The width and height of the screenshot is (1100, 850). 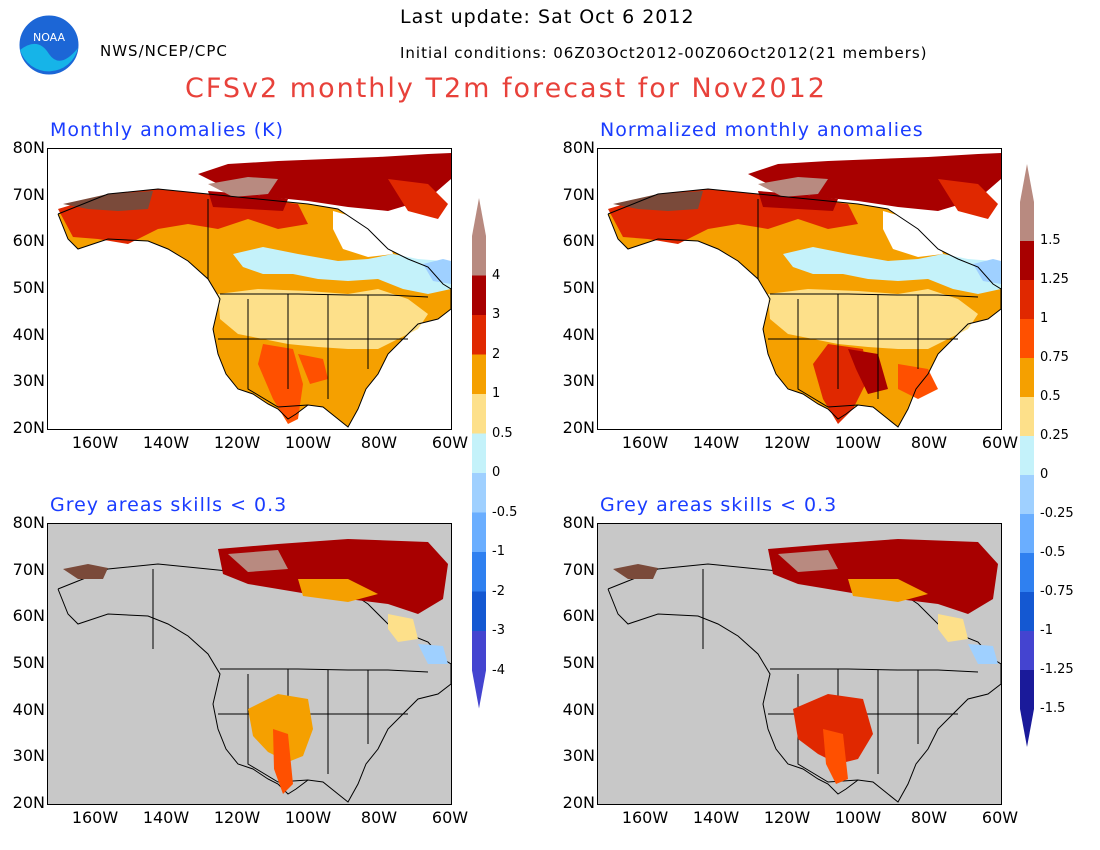 I want to click on colorbar-label: 2, so click(x=496, y=354).